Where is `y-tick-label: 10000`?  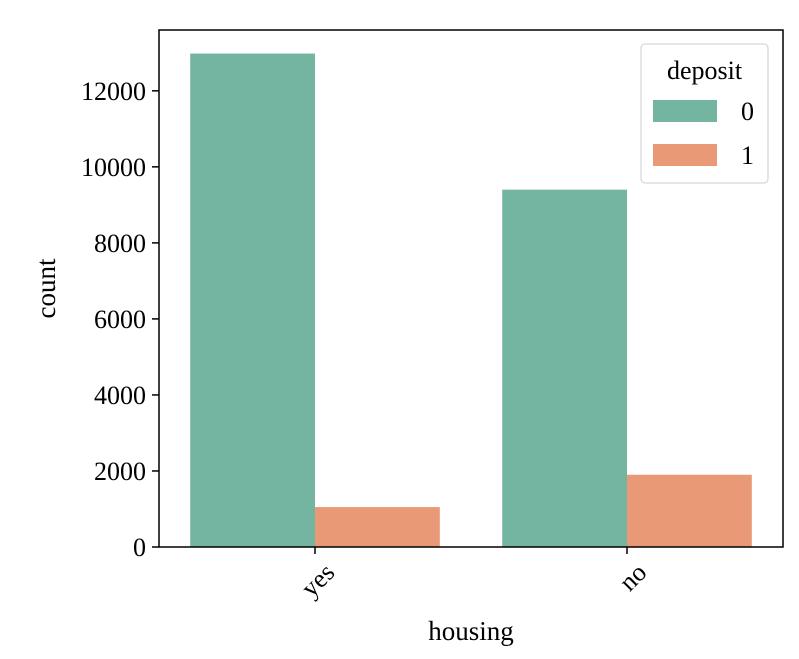
y-tick-label: 10000 is located at coordinates (113, 167).